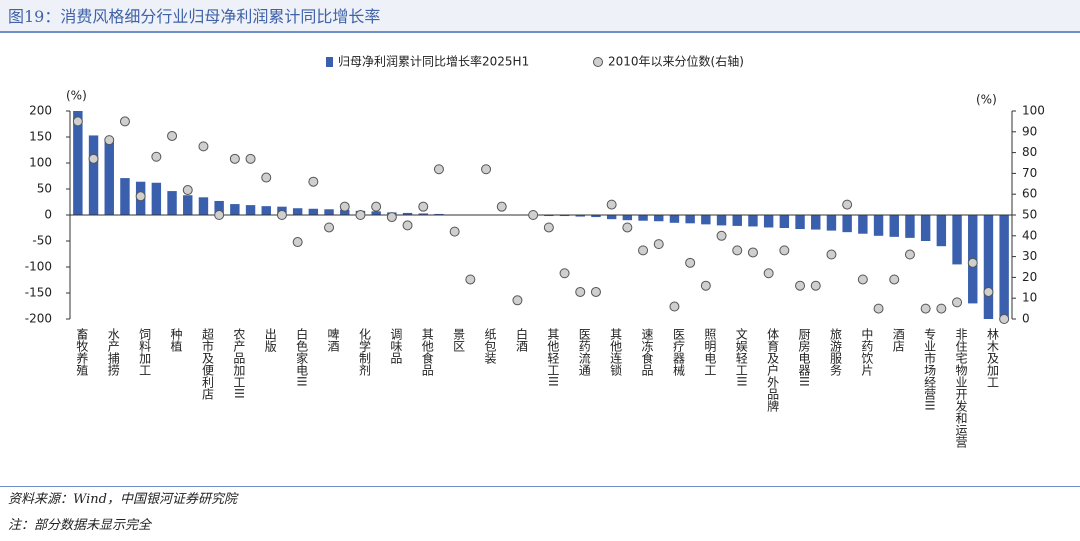  What do you see at coordinates (616, 352) in the screenshot?
I see `x-tick-label: 其他连锁` at bounding box center [616, 352].